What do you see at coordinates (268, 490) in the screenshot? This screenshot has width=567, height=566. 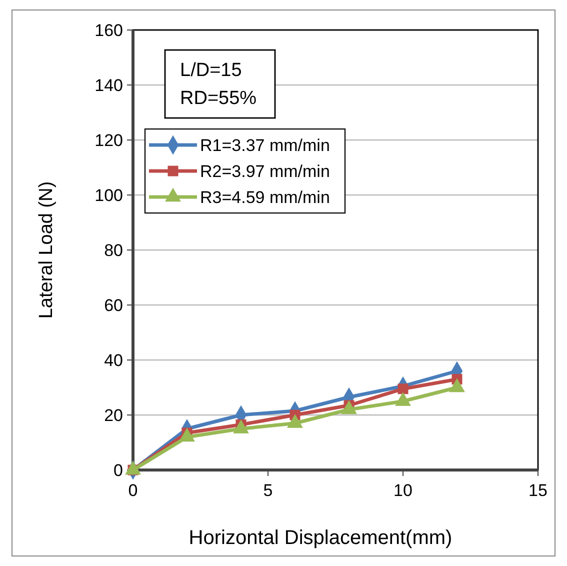 I see `x-tick-label: 5` at bounding box center [268, 490].